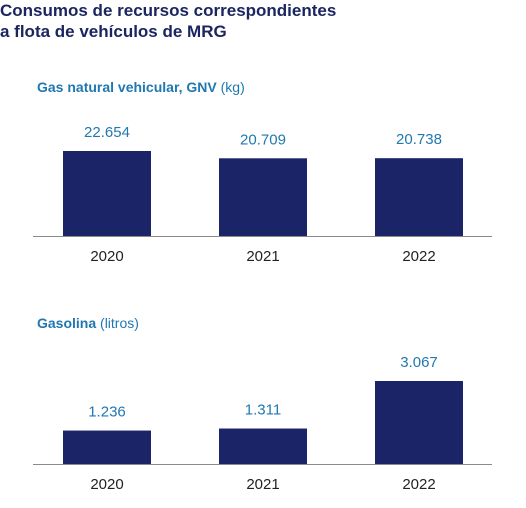 The image size is (526, 508). I want to click on value-label-2021: 1.311, so click(263, 410).